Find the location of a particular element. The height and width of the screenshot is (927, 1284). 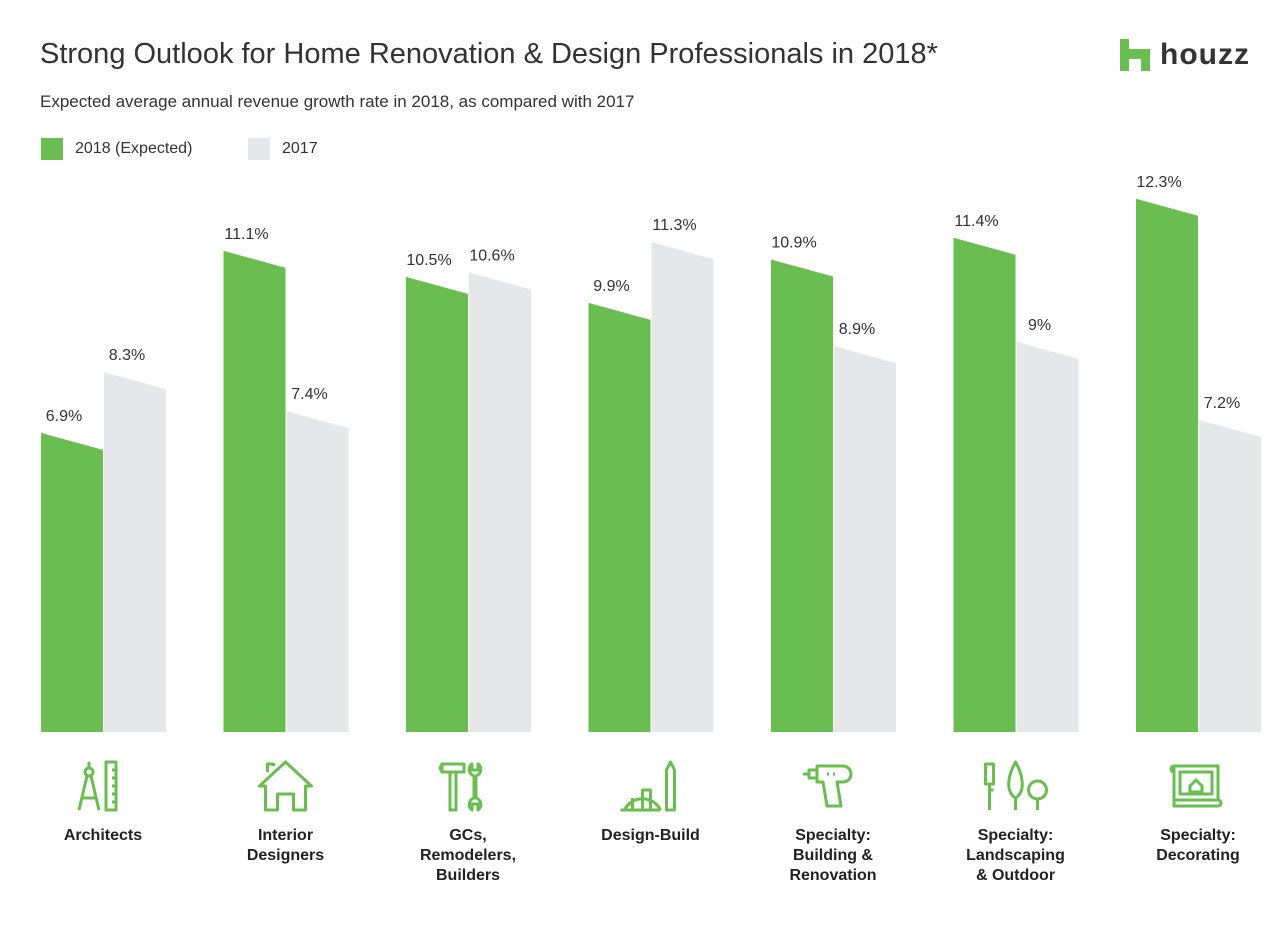

category-label-line: Remodelers, is located at coordinates (468, 855).